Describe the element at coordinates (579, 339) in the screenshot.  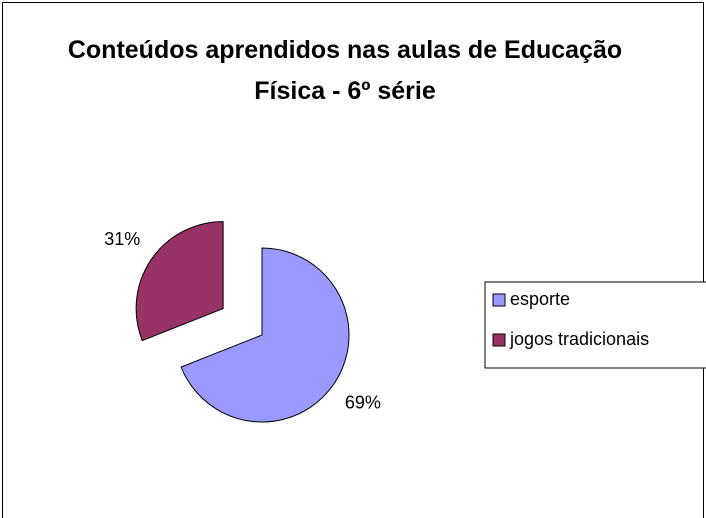
I see `legend-label: jogos tradicionais` at that location.